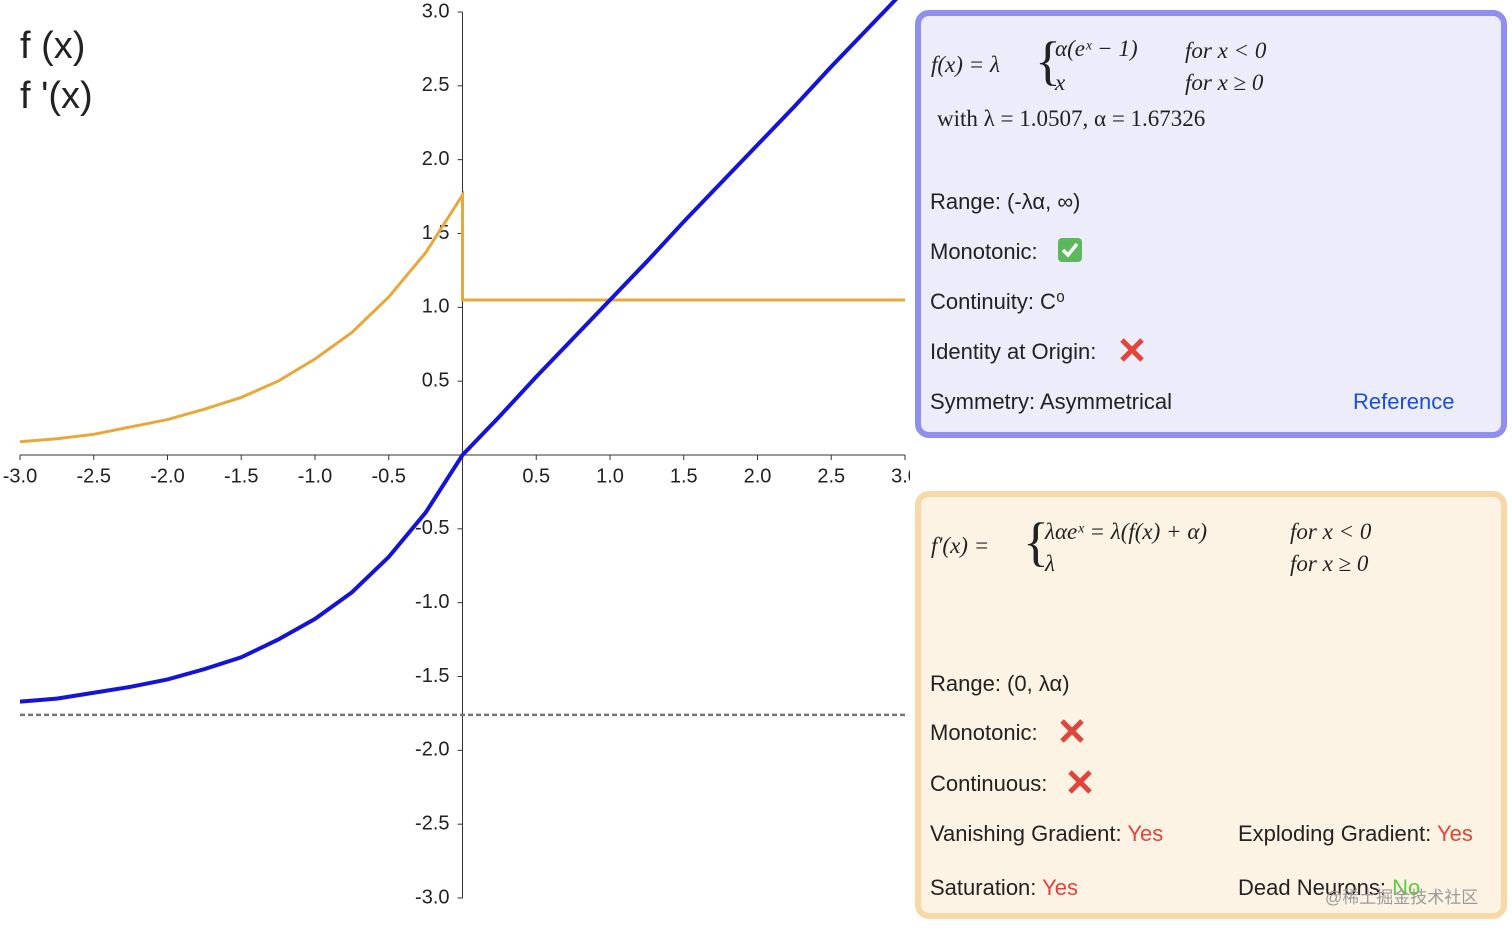  What do you see at coordinates (997, 301) in the screenshot?
I see `continuity: Continuity: C⁰` at bounding box center [997, 301].